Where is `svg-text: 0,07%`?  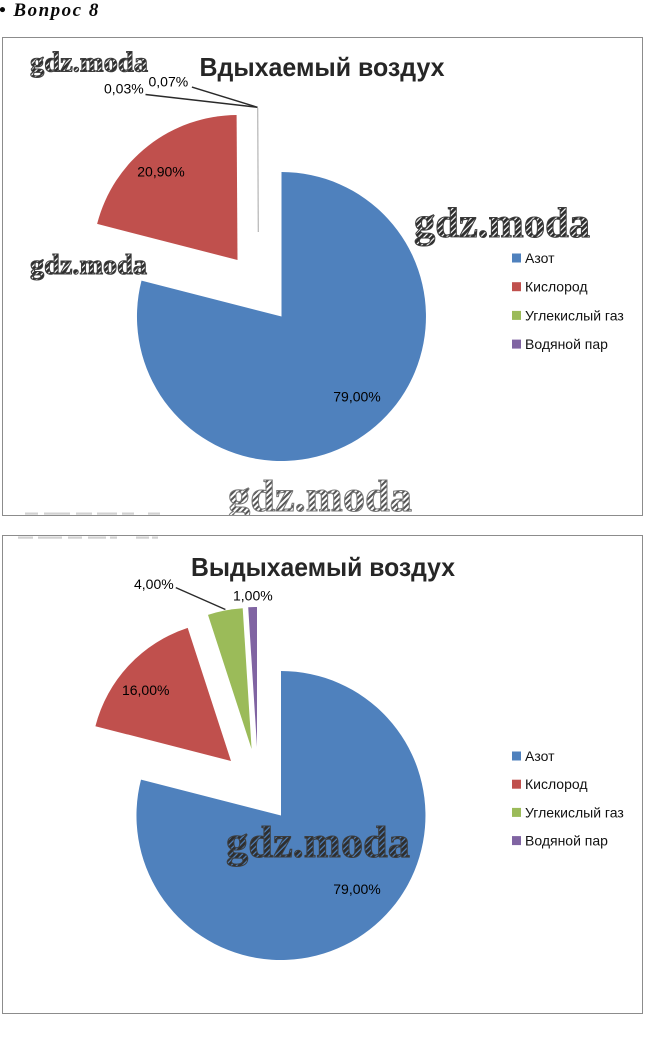 svg-text: 0,07% is located at coordinates (169, 82).